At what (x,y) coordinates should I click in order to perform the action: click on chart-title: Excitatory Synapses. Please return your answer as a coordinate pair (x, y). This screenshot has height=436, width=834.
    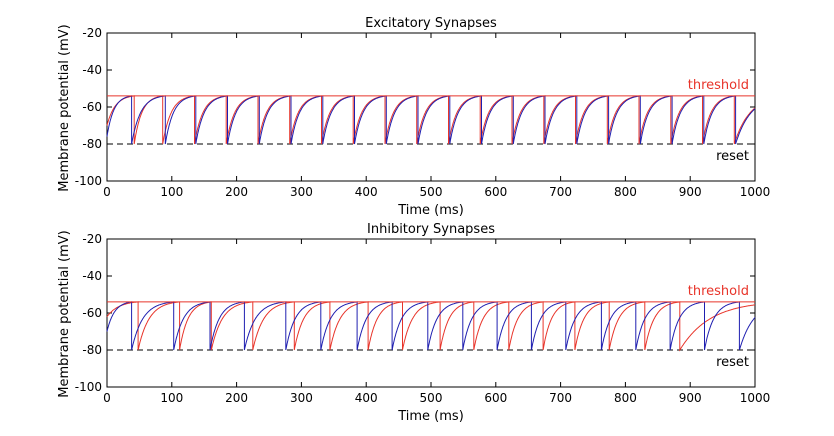
    Looking at the image, I should click on (431, 23).